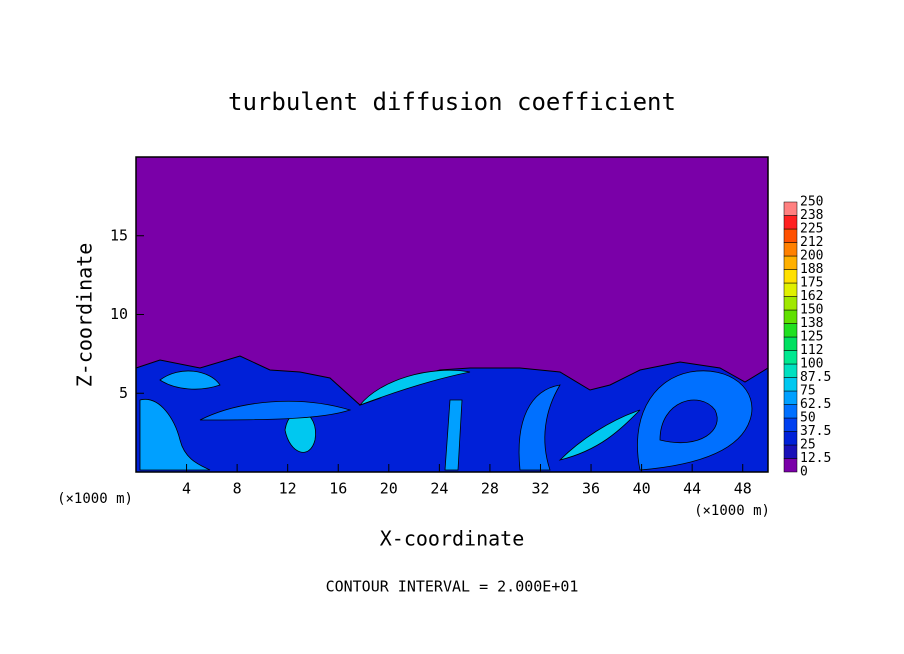 This screenshot has height=654, width=904. Describe the element at coordinates (743, 489) in the screenshot. I see `x-tick-label: 48` at that location.